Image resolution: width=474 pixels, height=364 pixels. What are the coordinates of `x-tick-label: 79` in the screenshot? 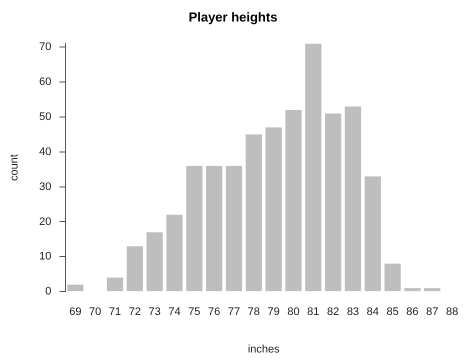 It's located at (274, 312).